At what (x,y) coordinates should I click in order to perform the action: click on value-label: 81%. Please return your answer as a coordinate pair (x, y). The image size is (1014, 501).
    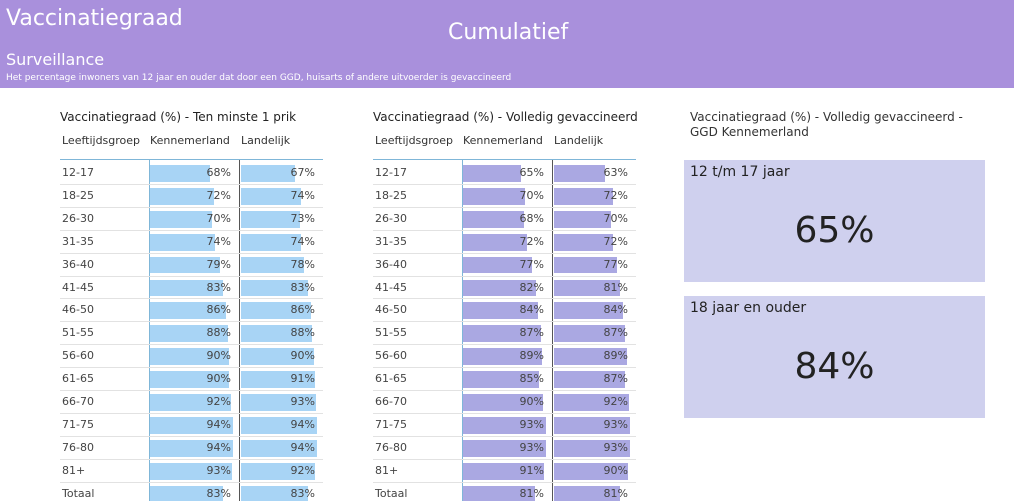
    Looking at the image, I should click on (531, 493).